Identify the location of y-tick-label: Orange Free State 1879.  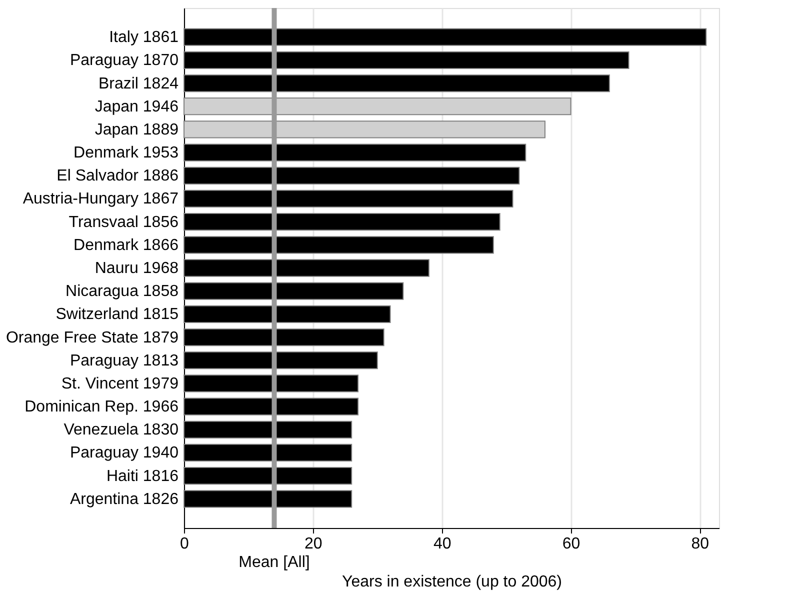
(92, 337).